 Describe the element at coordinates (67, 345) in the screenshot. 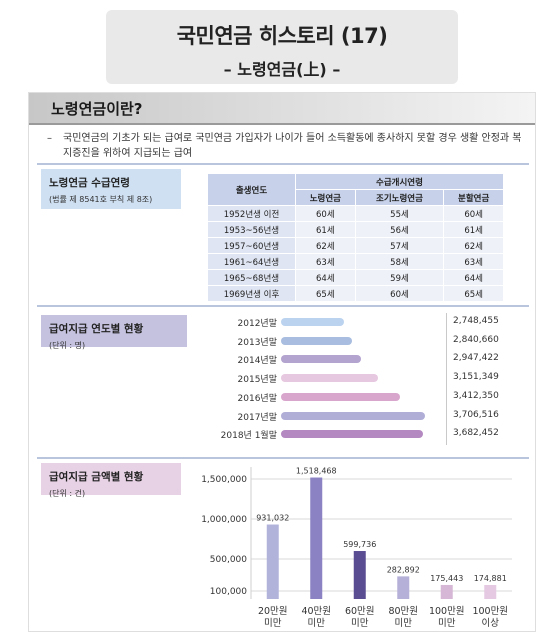

I see `year-sublabel: (단위 : 명)` at that location.